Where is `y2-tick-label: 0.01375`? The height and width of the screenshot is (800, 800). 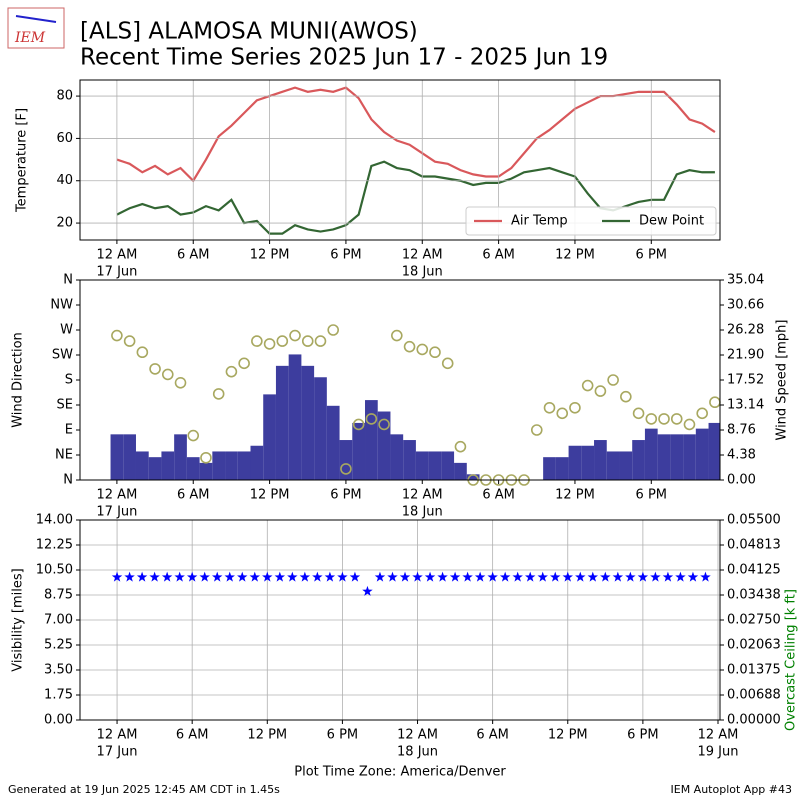
y2-tick-label: 0.01375 is located at coordinates (754, 670).